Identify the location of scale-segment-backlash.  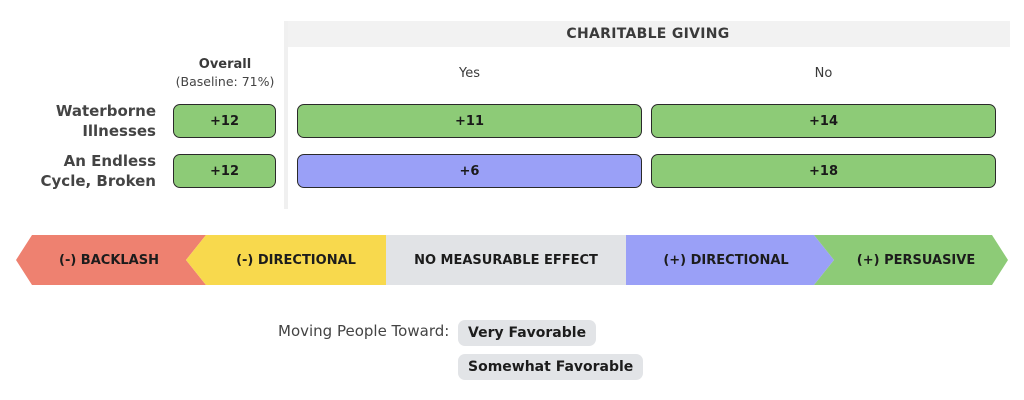
(111, 260).